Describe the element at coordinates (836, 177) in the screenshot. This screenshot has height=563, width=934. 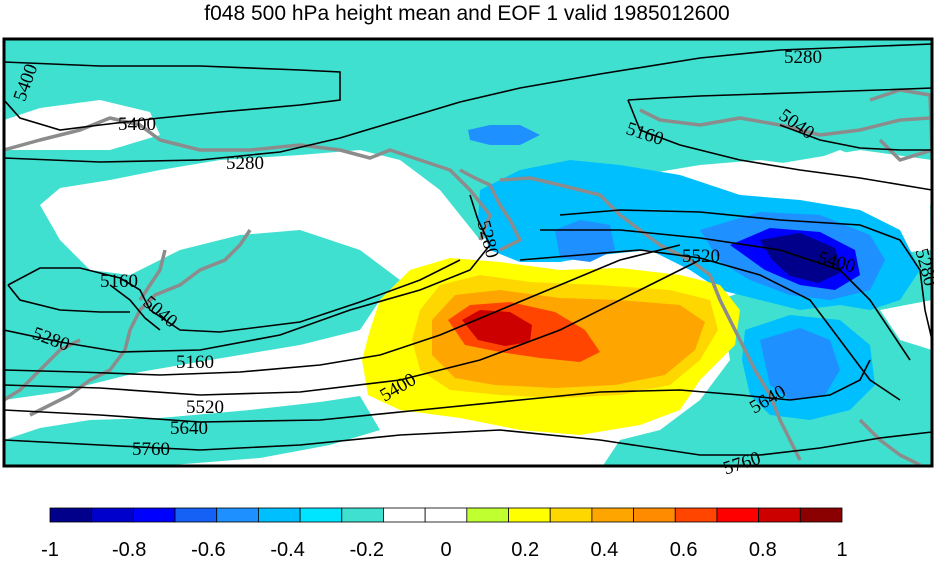
I see `eof-white-ne` at that location.